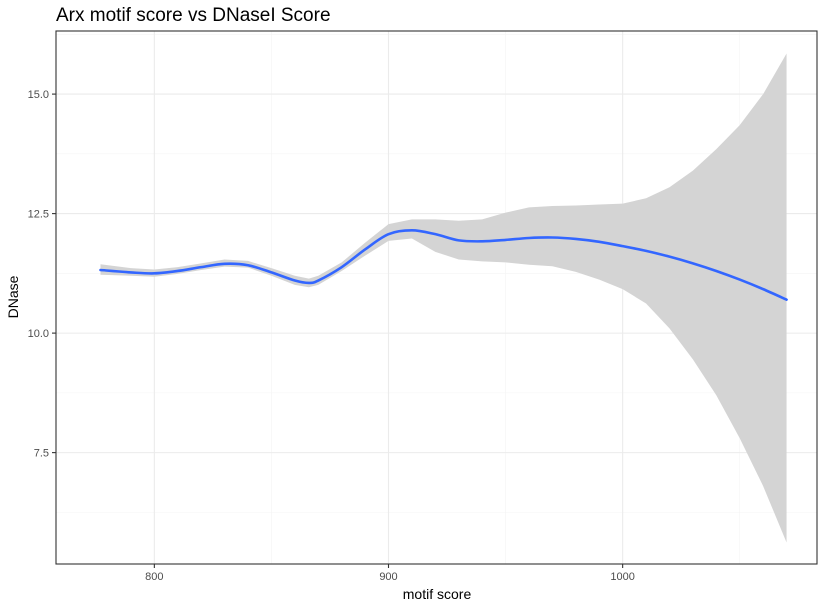  What do you see at coordinates (154, 577) in the screenshot?
I see `x-tick-label: 800` at bounding box center [154, 577].